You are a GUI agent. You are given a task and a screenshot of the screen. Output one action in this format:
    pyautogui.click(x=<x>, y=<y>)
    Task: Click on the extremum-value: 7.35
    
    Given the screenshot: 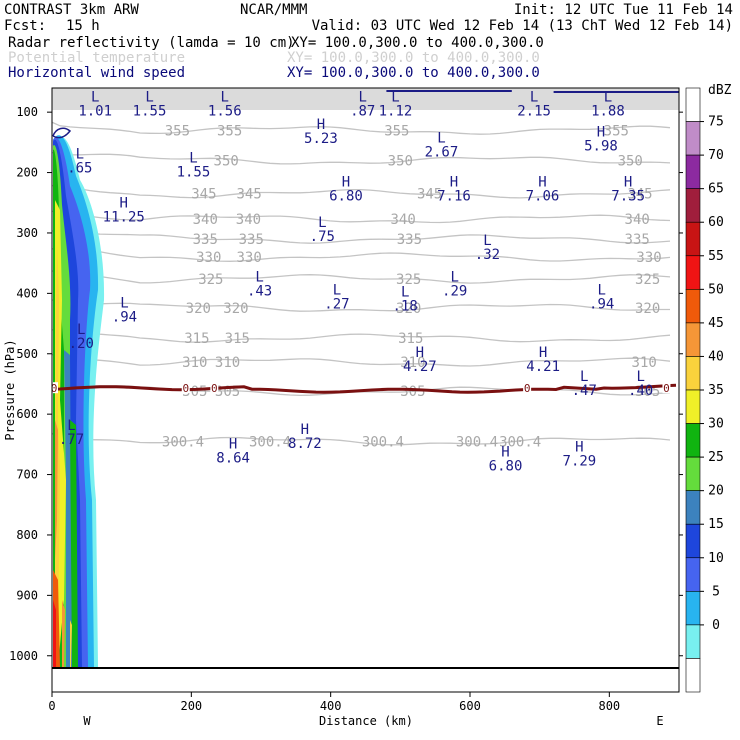 What is the action you would take?
    pyautogui.click(x=628, y=196)
    